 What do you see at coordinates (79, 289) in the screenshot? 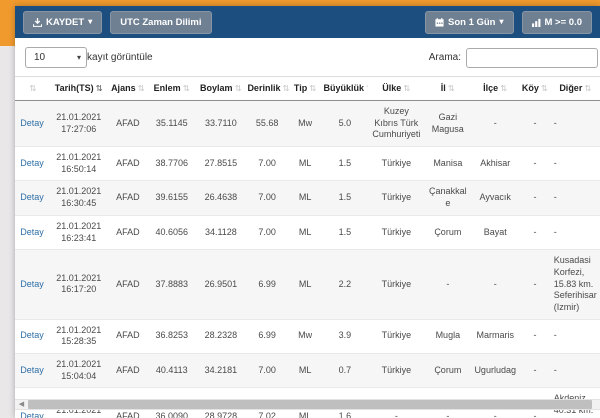
I see `event-time: 16:17:20` at bounding box center [79, 289].